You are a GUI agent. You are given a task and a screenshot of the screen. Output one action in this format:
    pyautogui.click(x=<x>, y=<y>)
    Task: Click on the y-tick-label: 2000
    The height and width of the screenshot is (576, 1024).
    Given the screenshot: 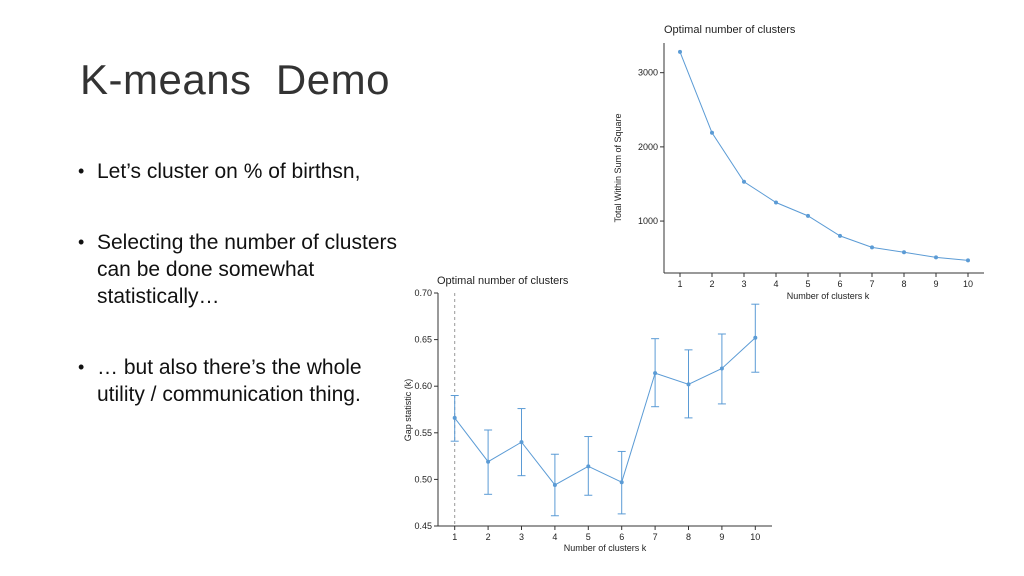 What is the action you would take?
    pyautogui.click(x=648, y=147)
    